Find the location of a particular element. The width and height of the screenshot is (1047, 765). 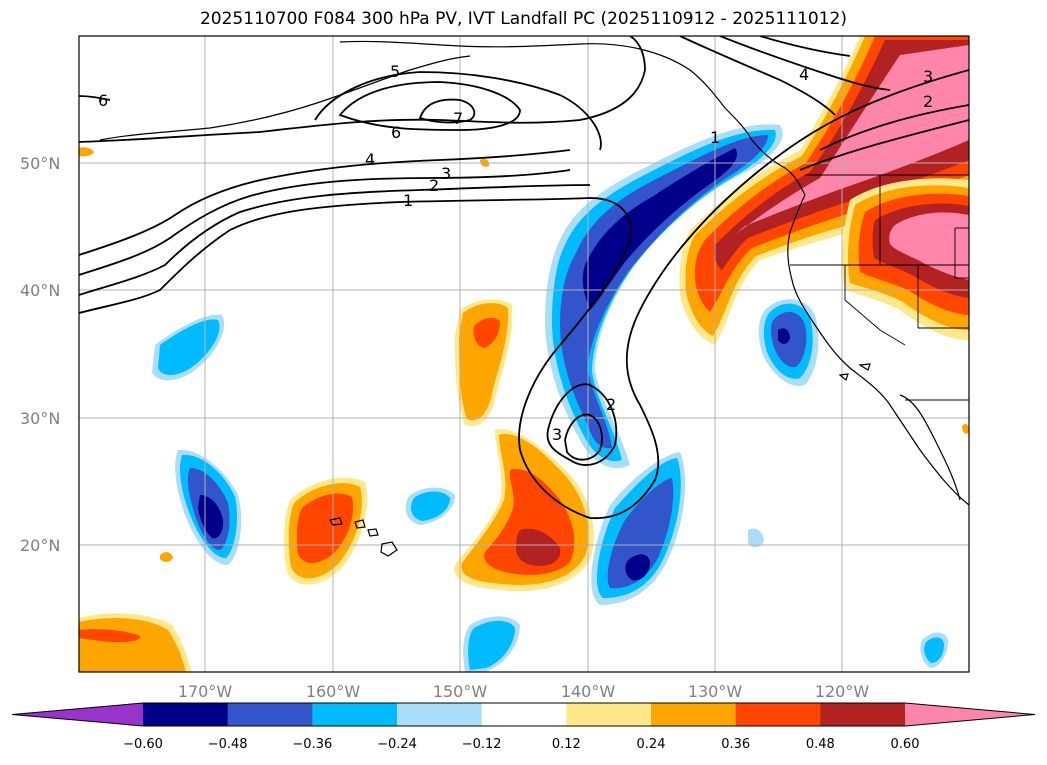

colorbar-extend-low is located at coordinates (77, 714).